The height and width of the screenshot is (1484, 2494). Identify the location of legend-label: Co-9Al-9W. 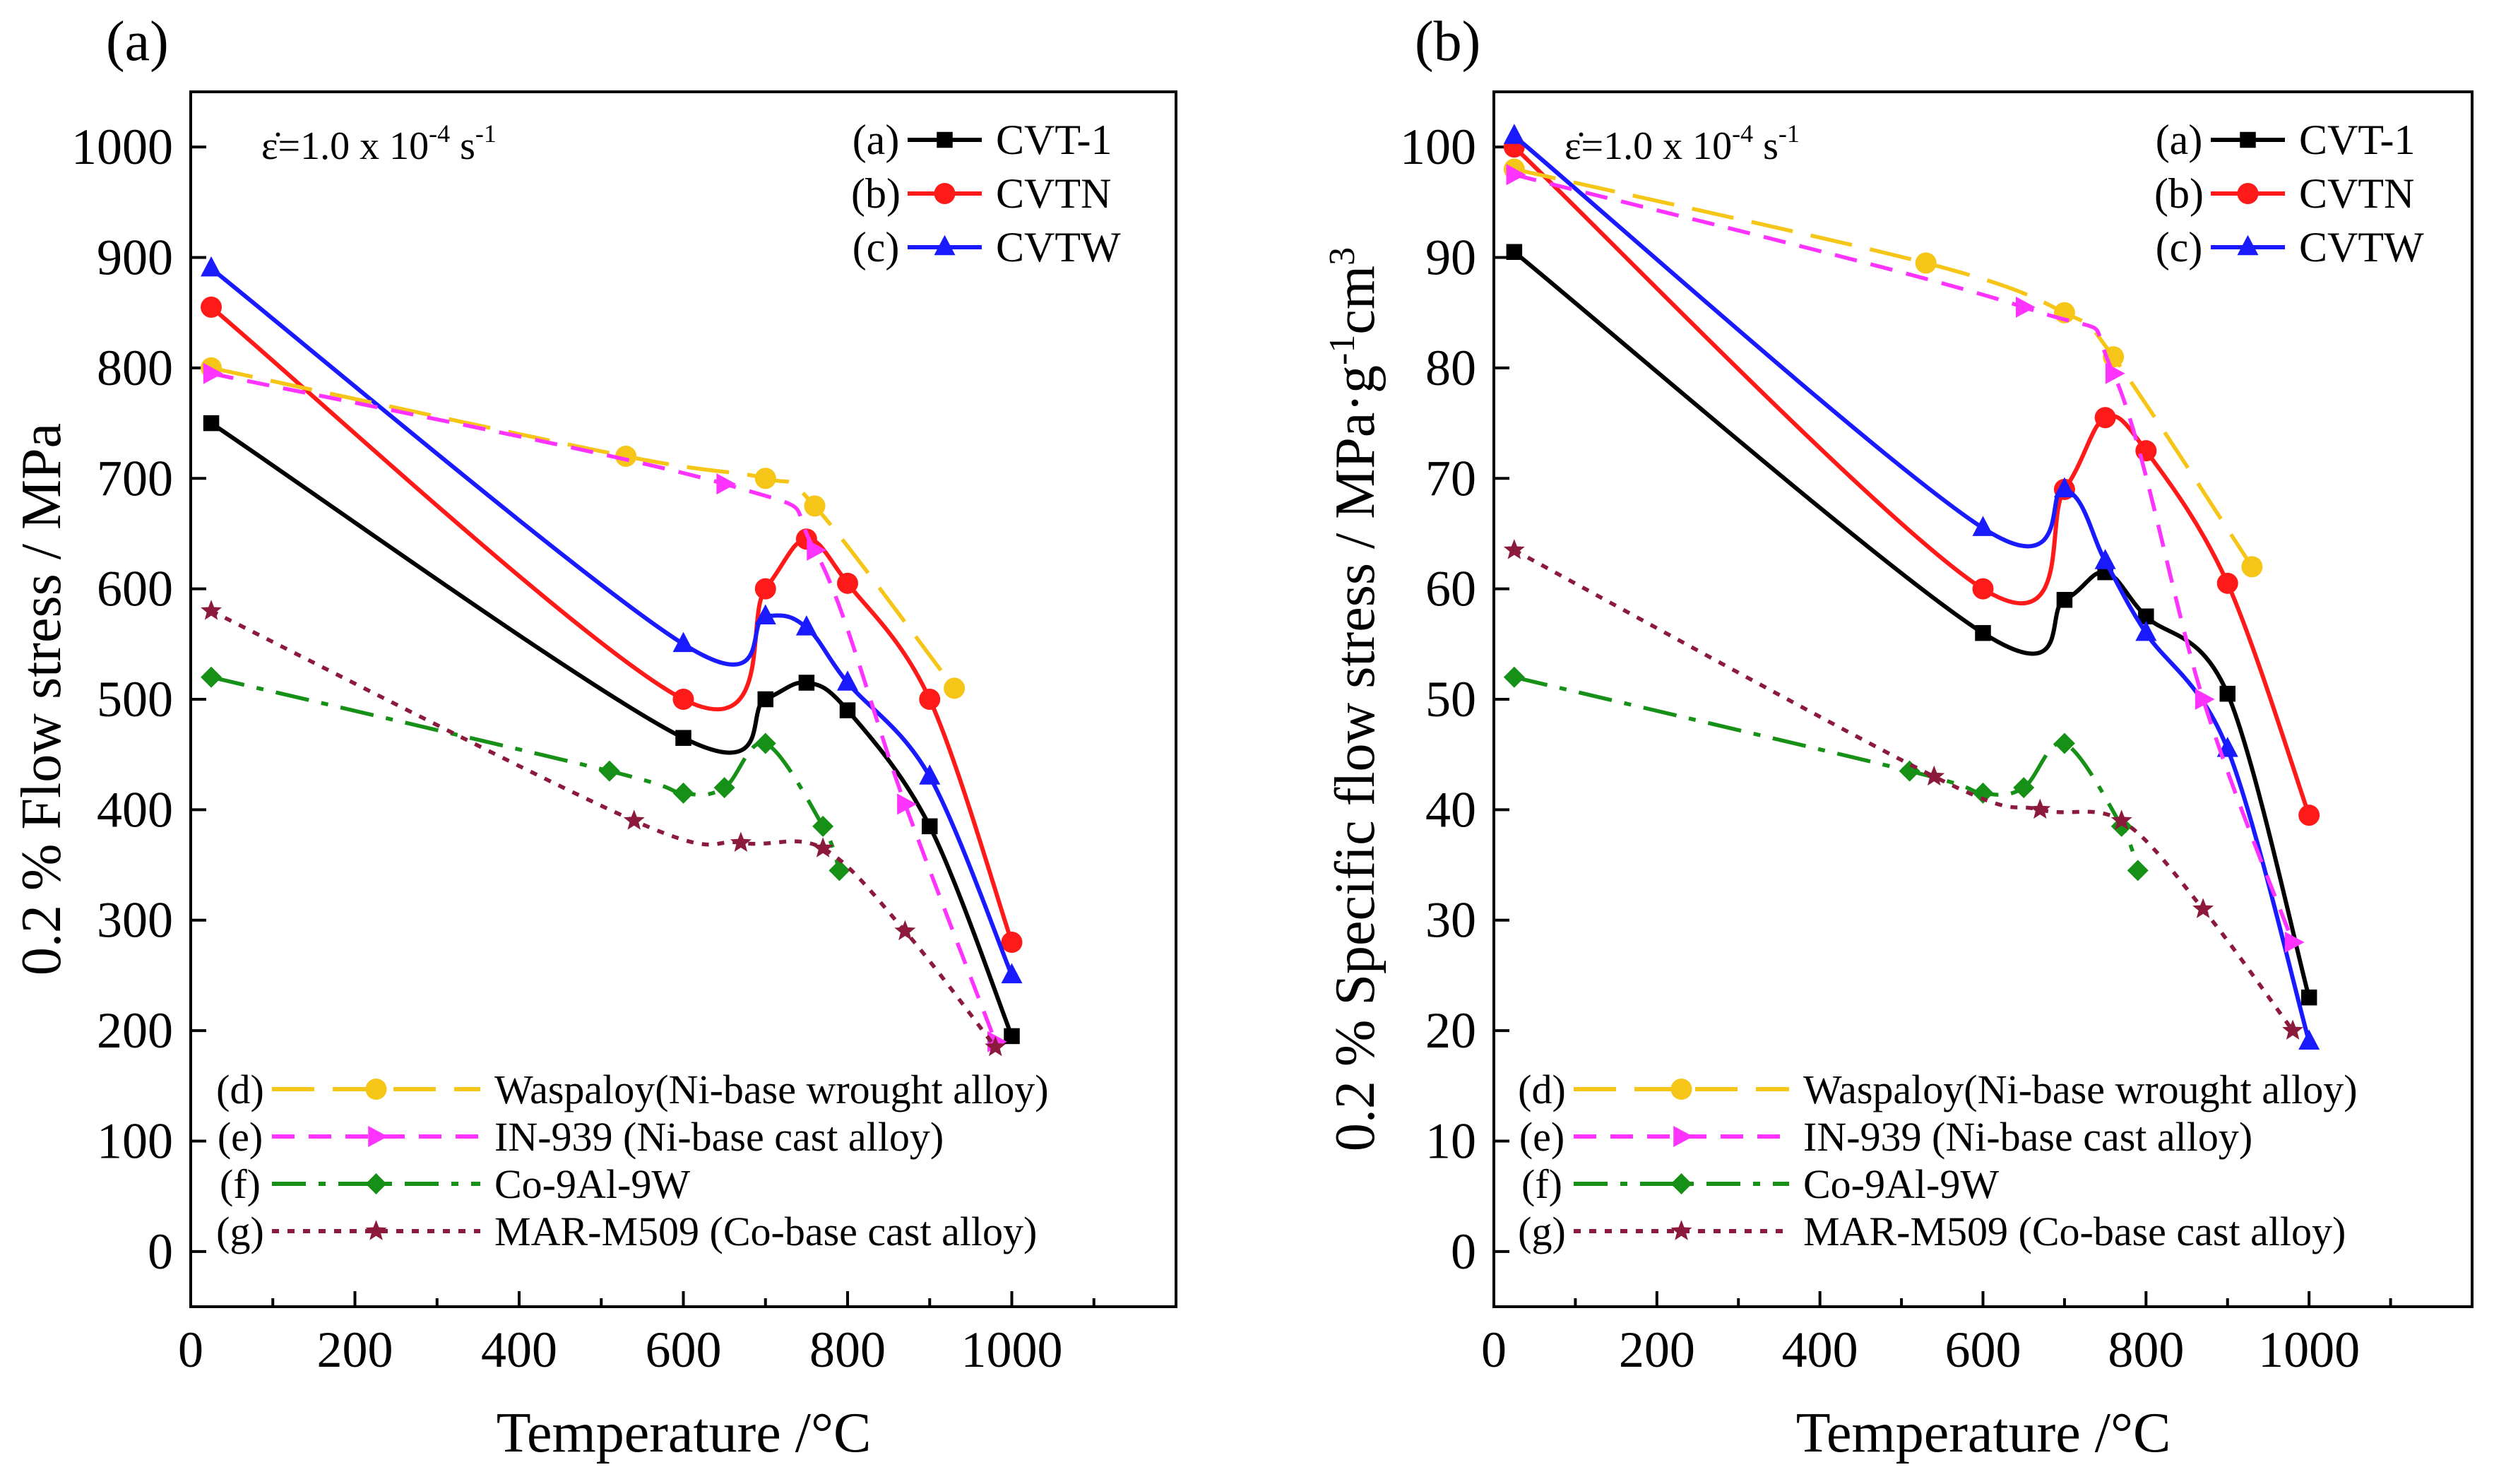
(1901, 1184).